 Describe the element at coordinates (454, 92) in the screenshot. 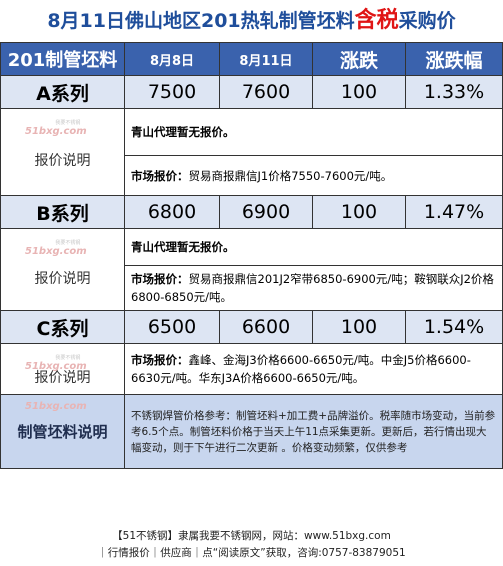

I see `price-change-pct: 1.33%` at that location.